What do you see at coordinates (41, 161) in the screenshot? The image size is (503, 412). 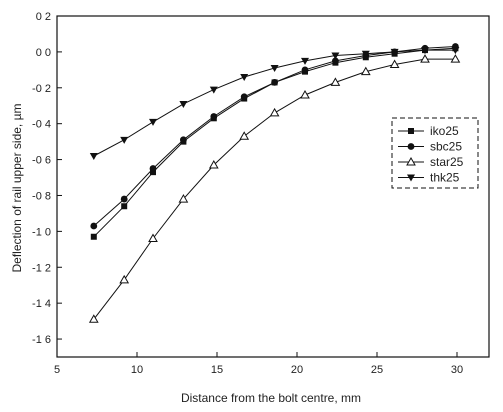 I see `y-tick-label: -0 6` at bounding box center [41, 161].